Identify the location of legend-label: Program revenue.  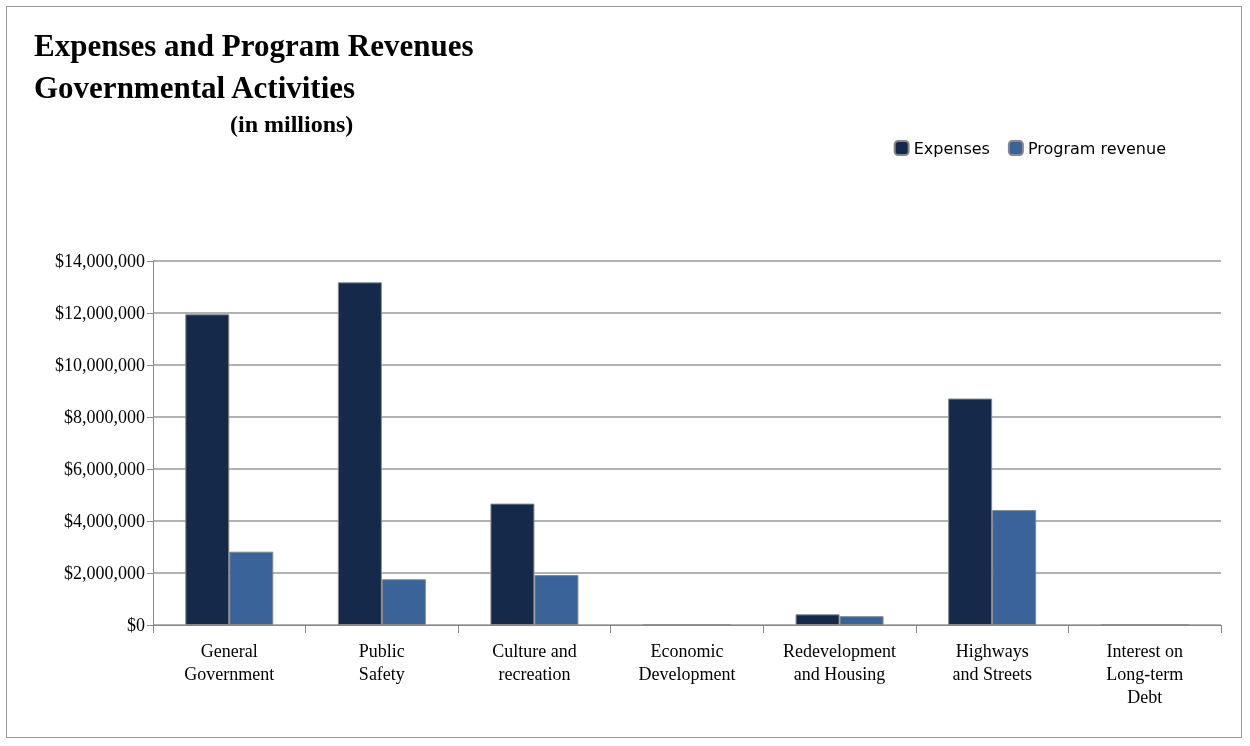
(1097, 148).